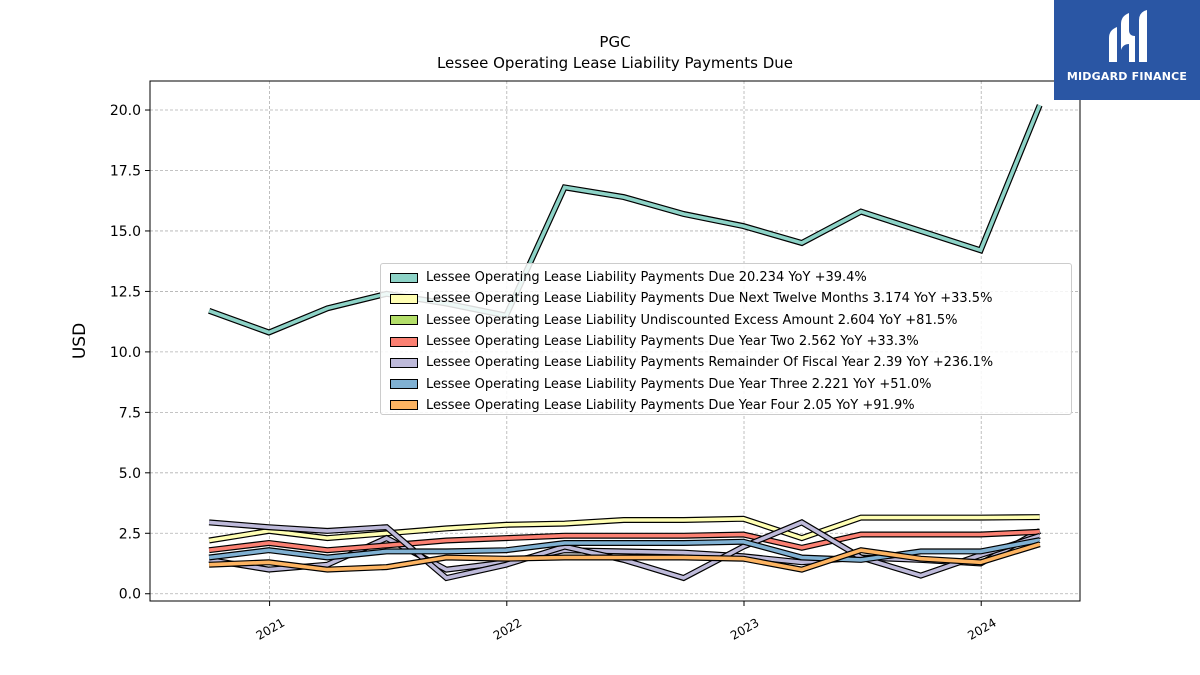 The height and width of the screenshot is (675, 1200). What do you see at coordinates (80, 341) in the screenshot?
I see `y-axis-label: USD` at bounding box center [80, 341].